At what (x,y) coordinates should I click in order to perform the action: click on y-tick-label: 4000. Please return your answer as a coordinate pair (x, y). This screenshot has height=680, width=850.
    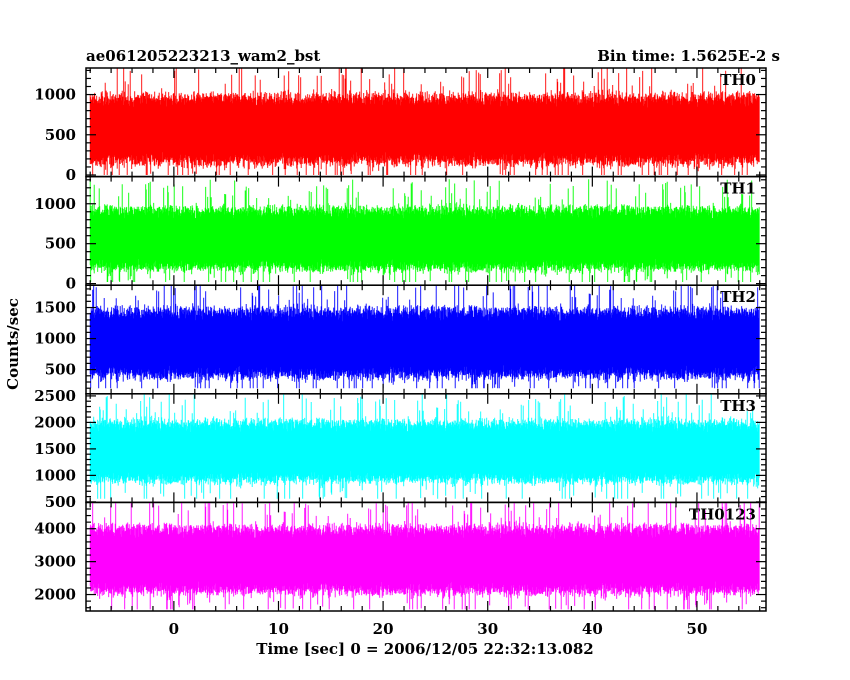
    Looking at the image, I should click on (55, 529).